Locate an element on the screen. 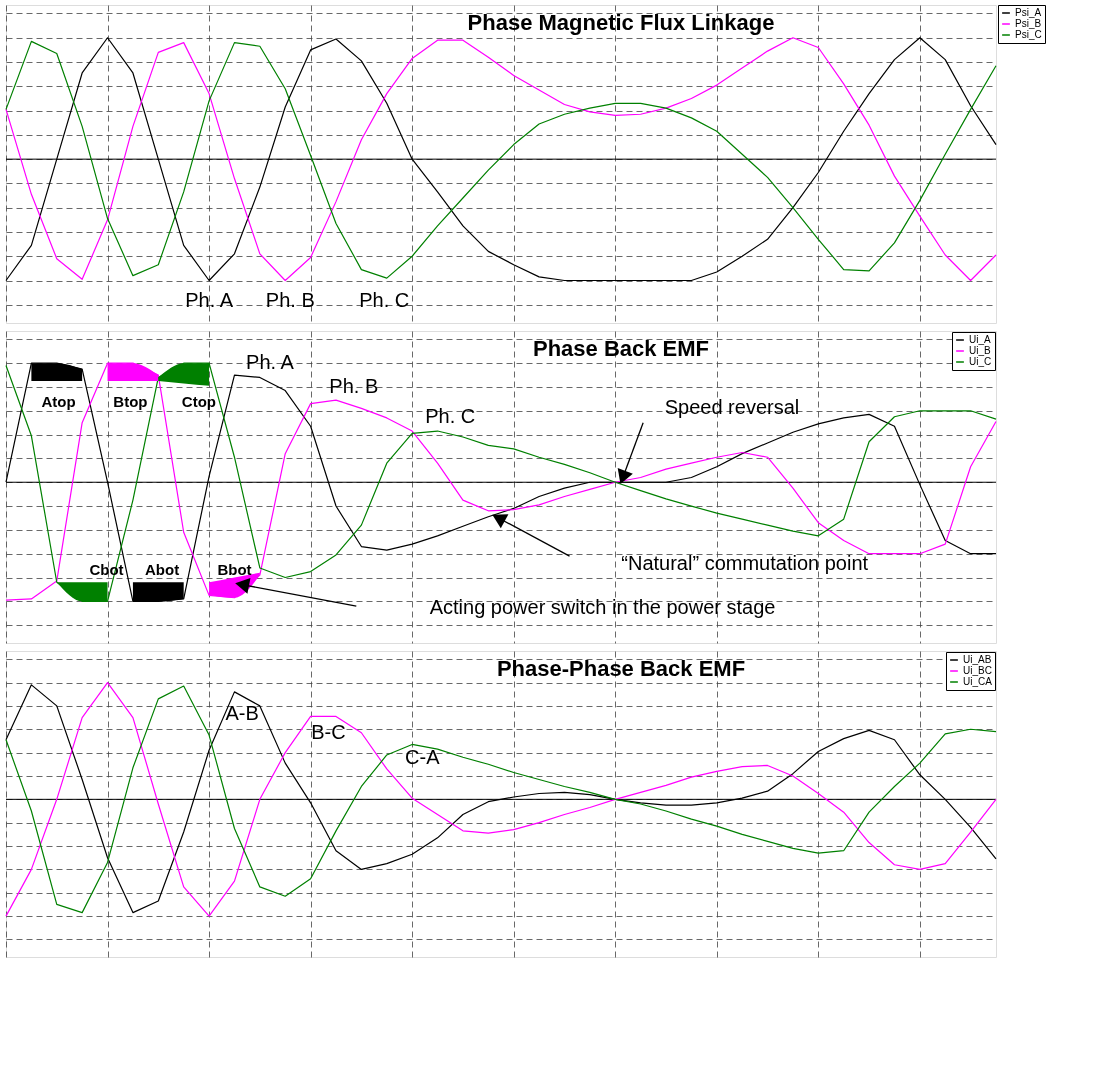 The image size is (1099, 1070). annotation: “Natural” commutation point is located at coordinates (745, 563).